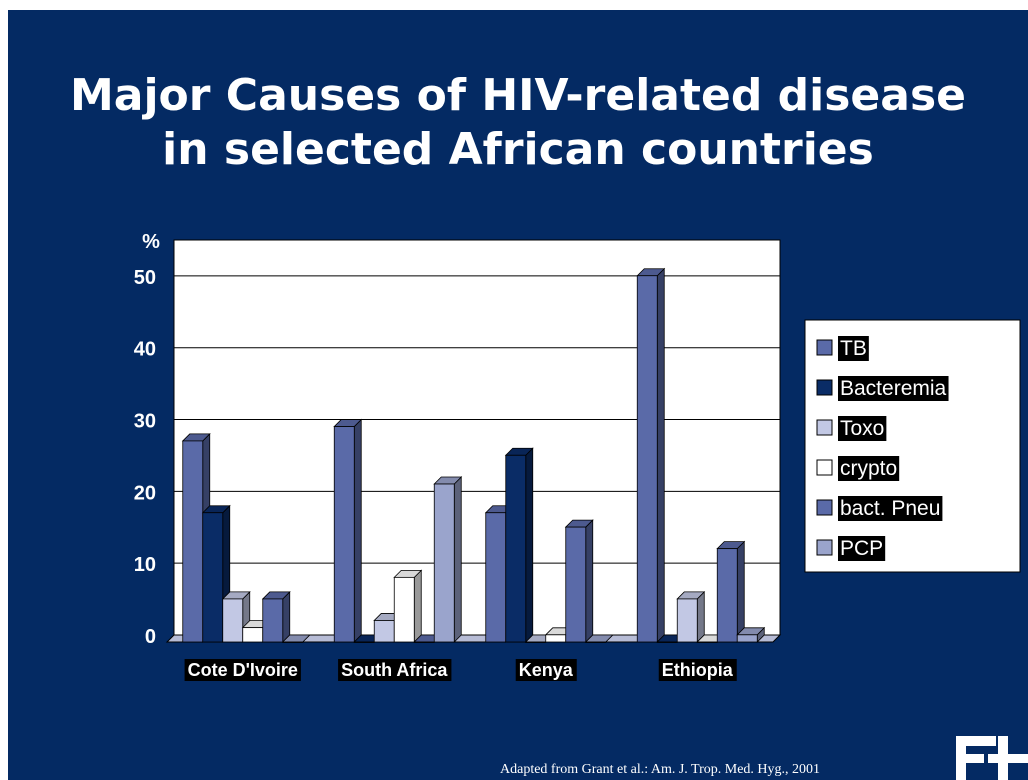 This screenshot has height=780, width=1028. Describe the element at coordinates (518, 149) in the screenshot. I see `title-line-2: in selected African countries` at that location.